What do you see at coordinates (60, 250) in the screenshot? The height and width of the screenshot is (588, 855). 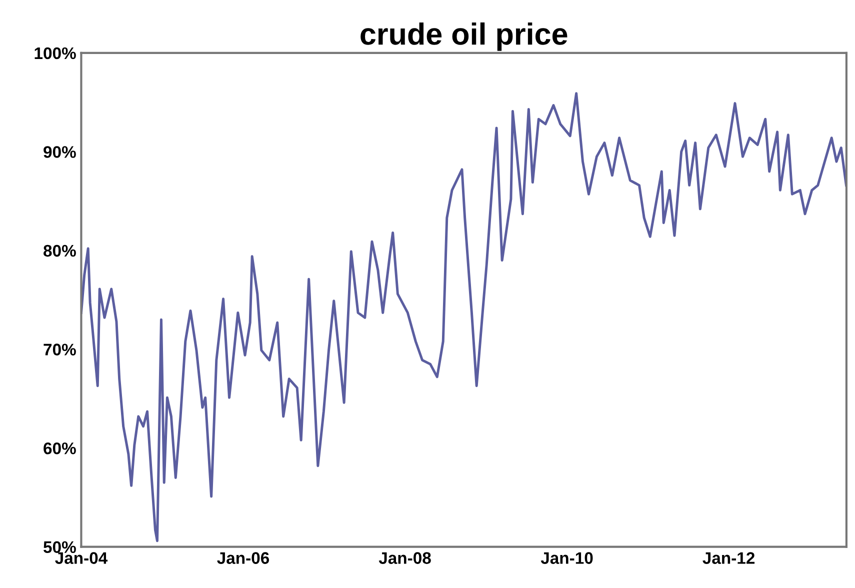 I see `y-tick-label: 80%` at bounding box center [60, 250].